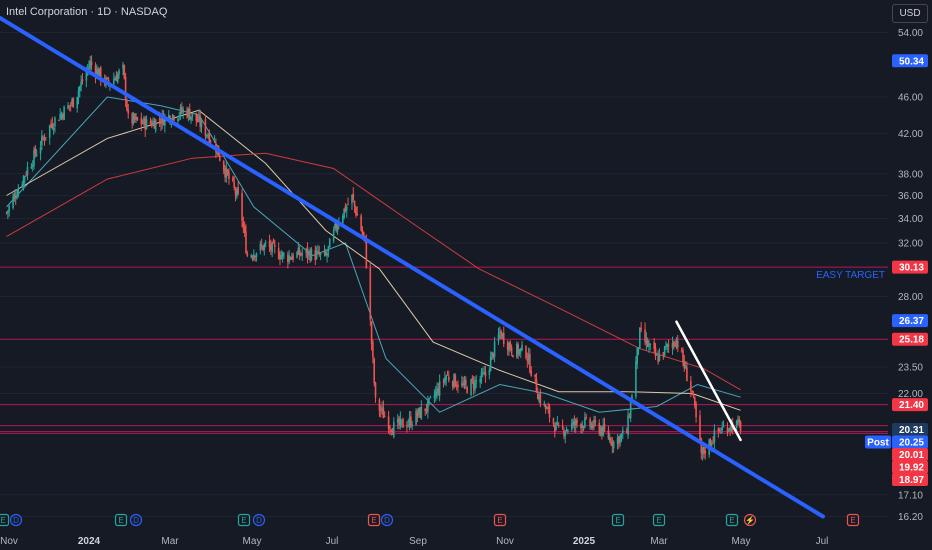 Image resolution: width=932 pixels, height=550 pixels. I want to click on dividend-event-icon, so click(387, 520).